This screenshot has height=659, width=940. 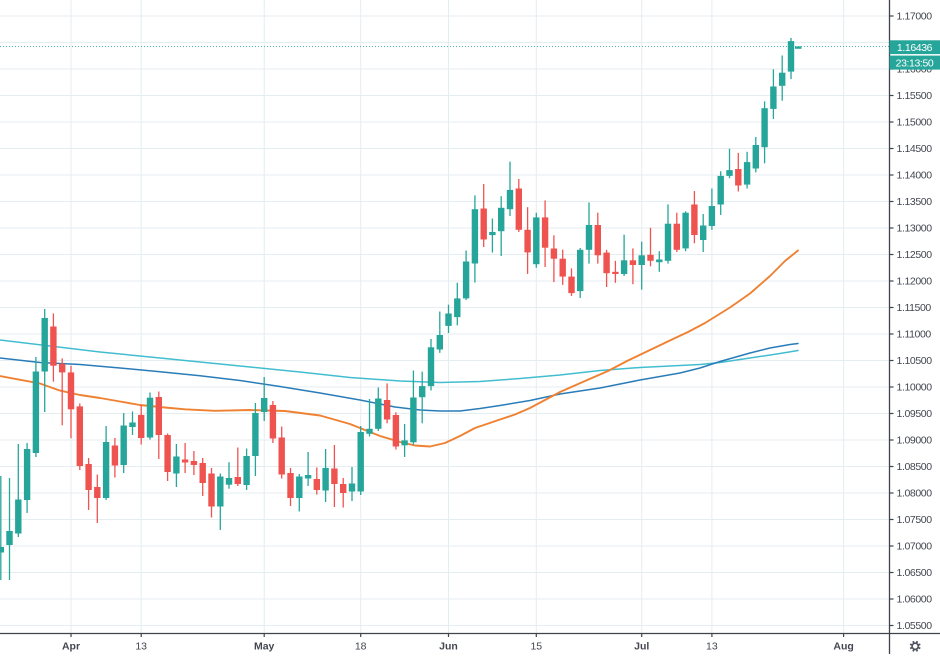 What do you see at coordinates (915, 467) in the screenshot?
I see `svg-text: 1.08500` at bounding box center [915, 467].